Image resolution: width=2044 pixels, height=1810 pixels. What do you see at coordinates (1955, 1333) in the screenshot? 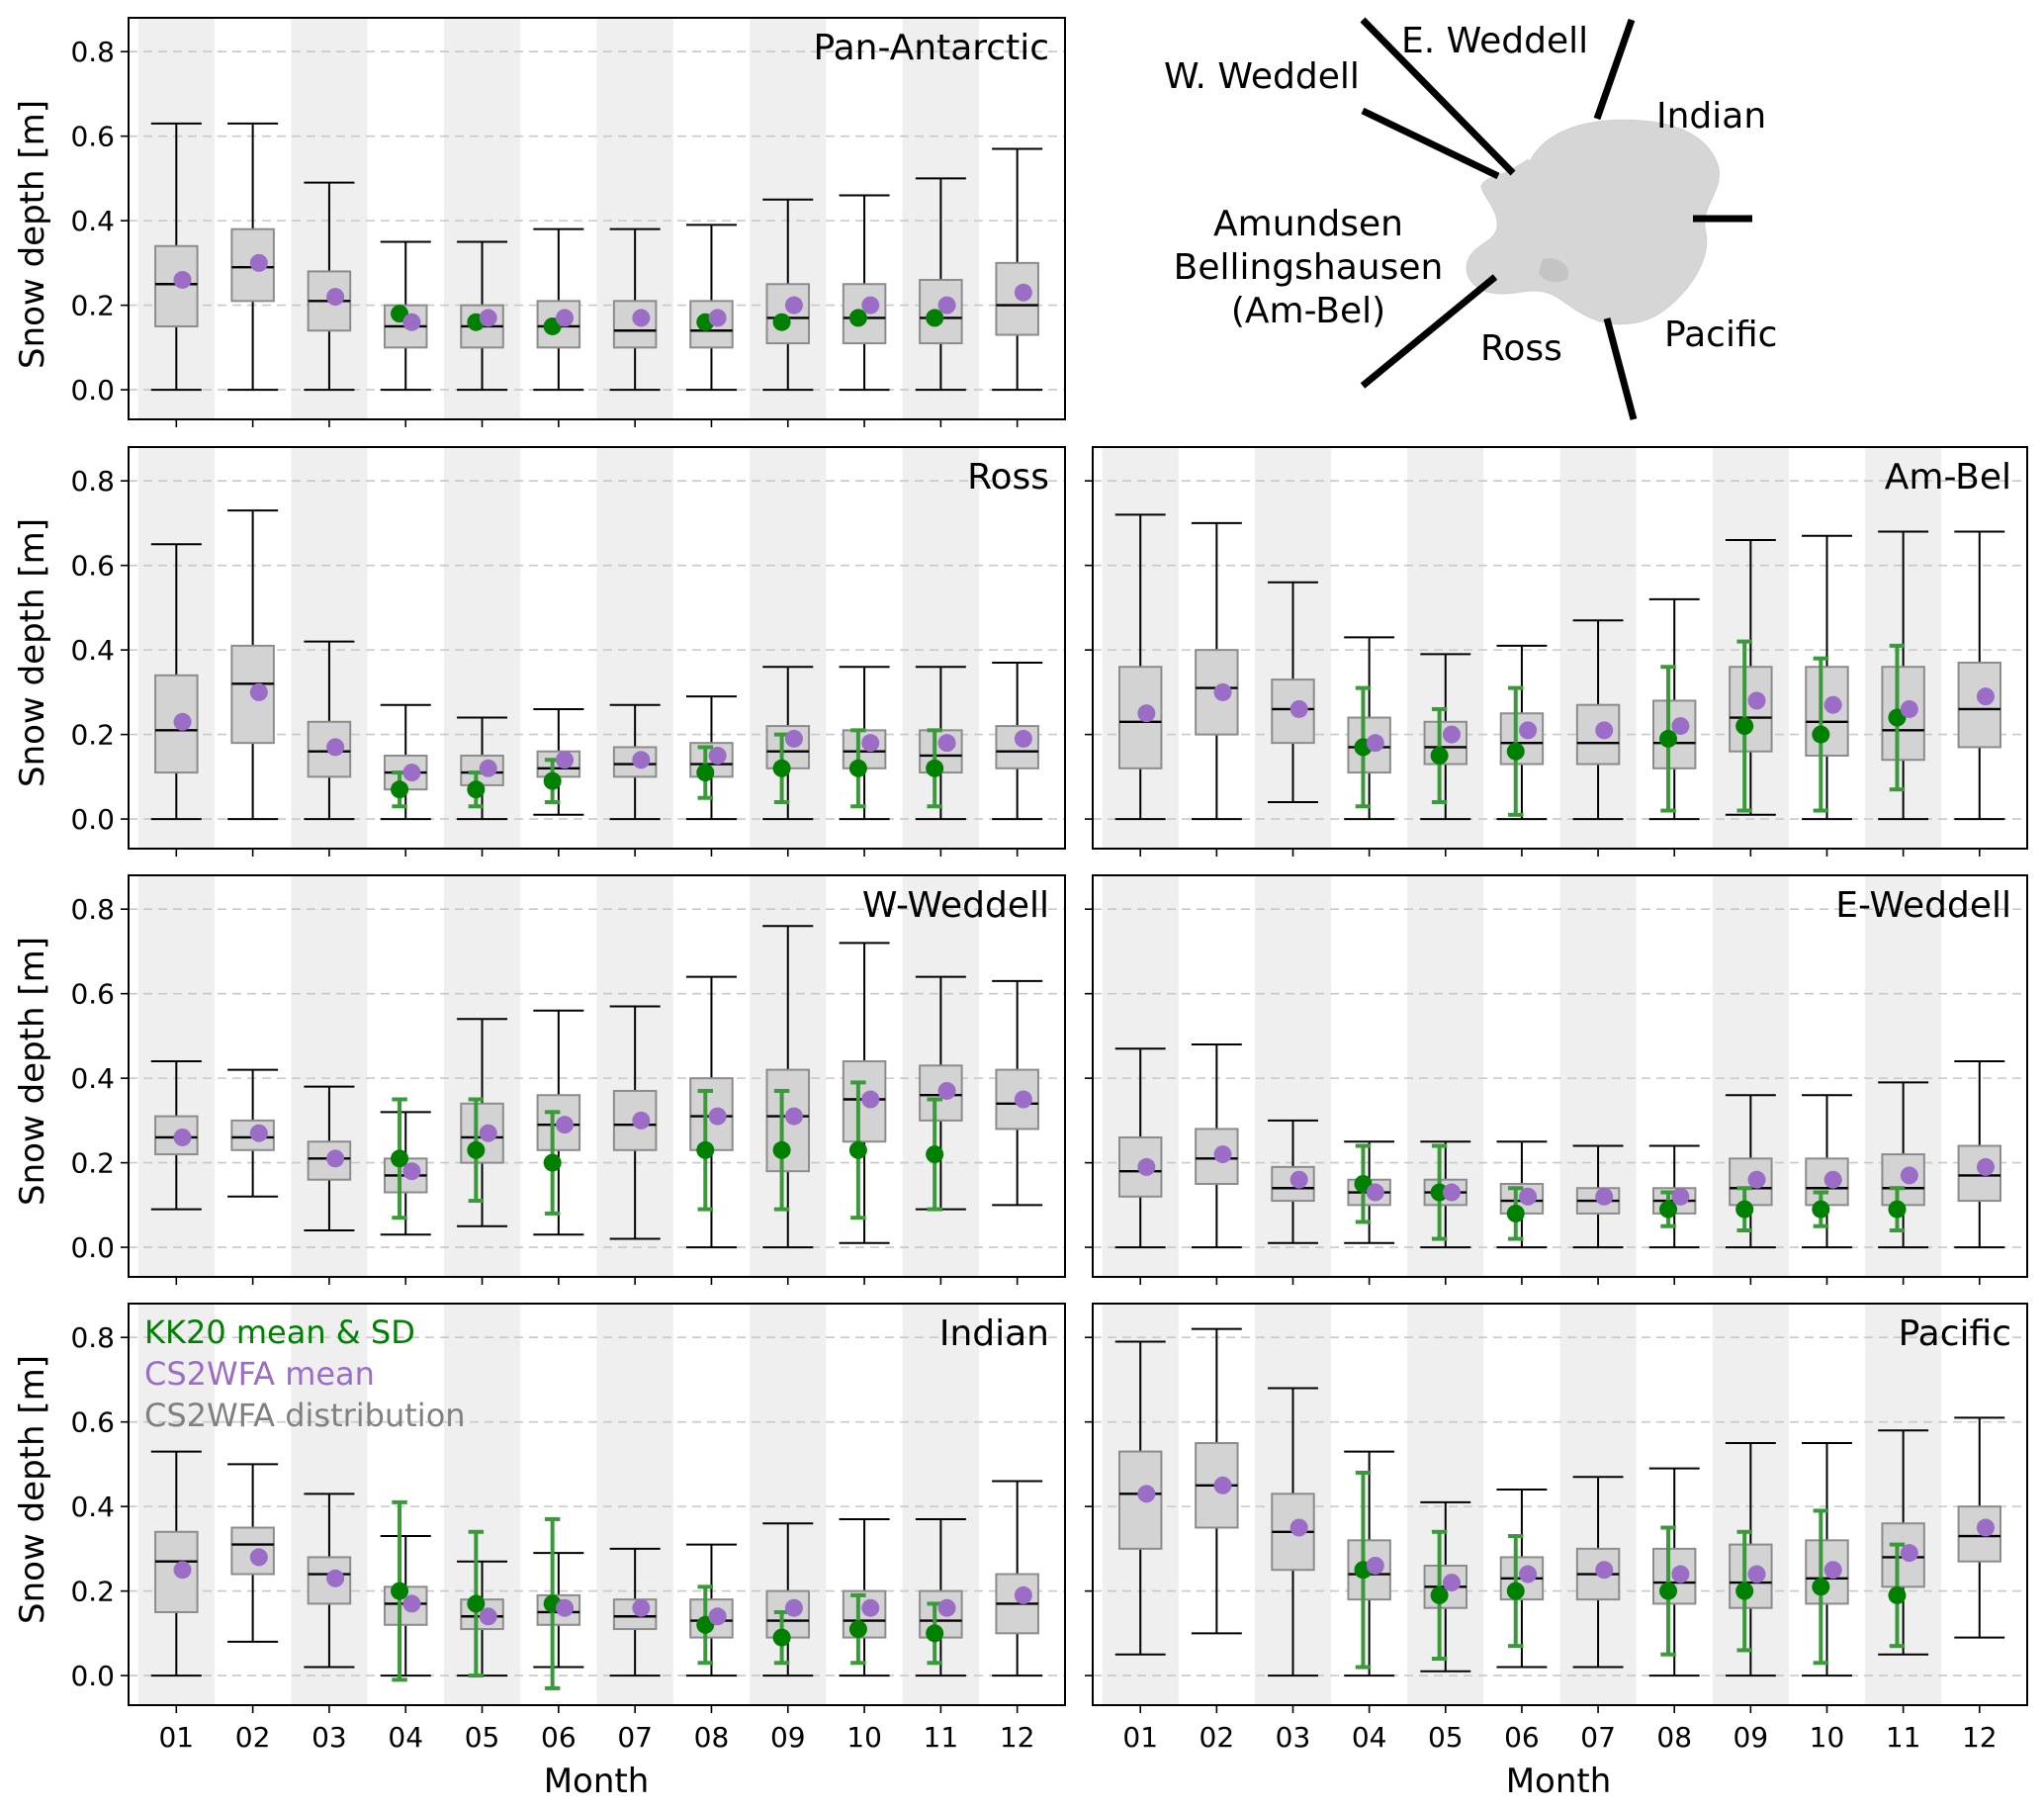
I see `panel-title: Pacific` at bounding box center [1955, 1333].